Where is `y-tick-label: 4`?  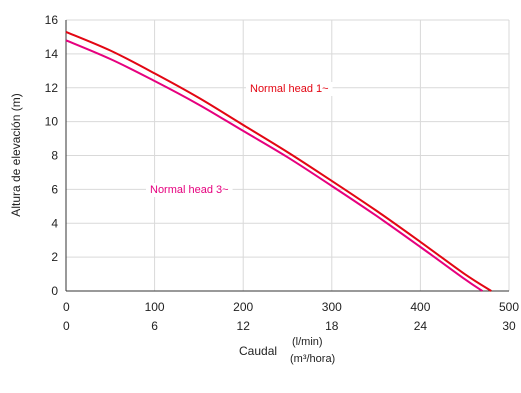
y-tick-label: 4 is located at coordinates (54, 223).